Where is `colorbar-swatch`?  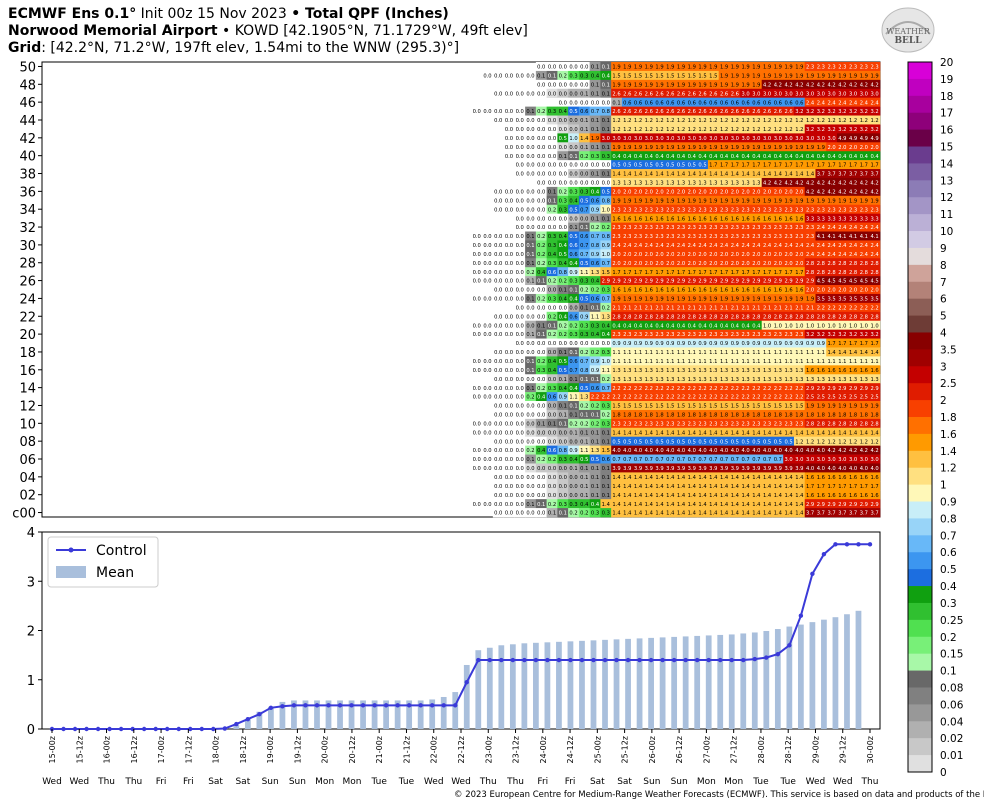
colorbar-swatch is located at coordinates (920, 645).